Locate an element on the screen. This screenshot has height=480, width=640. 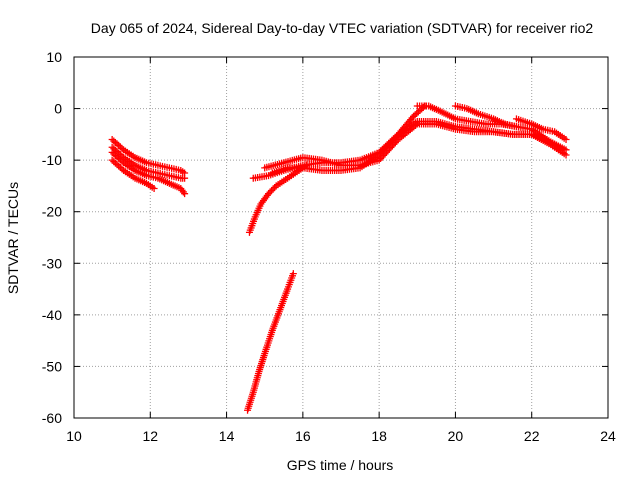
x-tick-label: 16 is located at coordinates (303, 436).